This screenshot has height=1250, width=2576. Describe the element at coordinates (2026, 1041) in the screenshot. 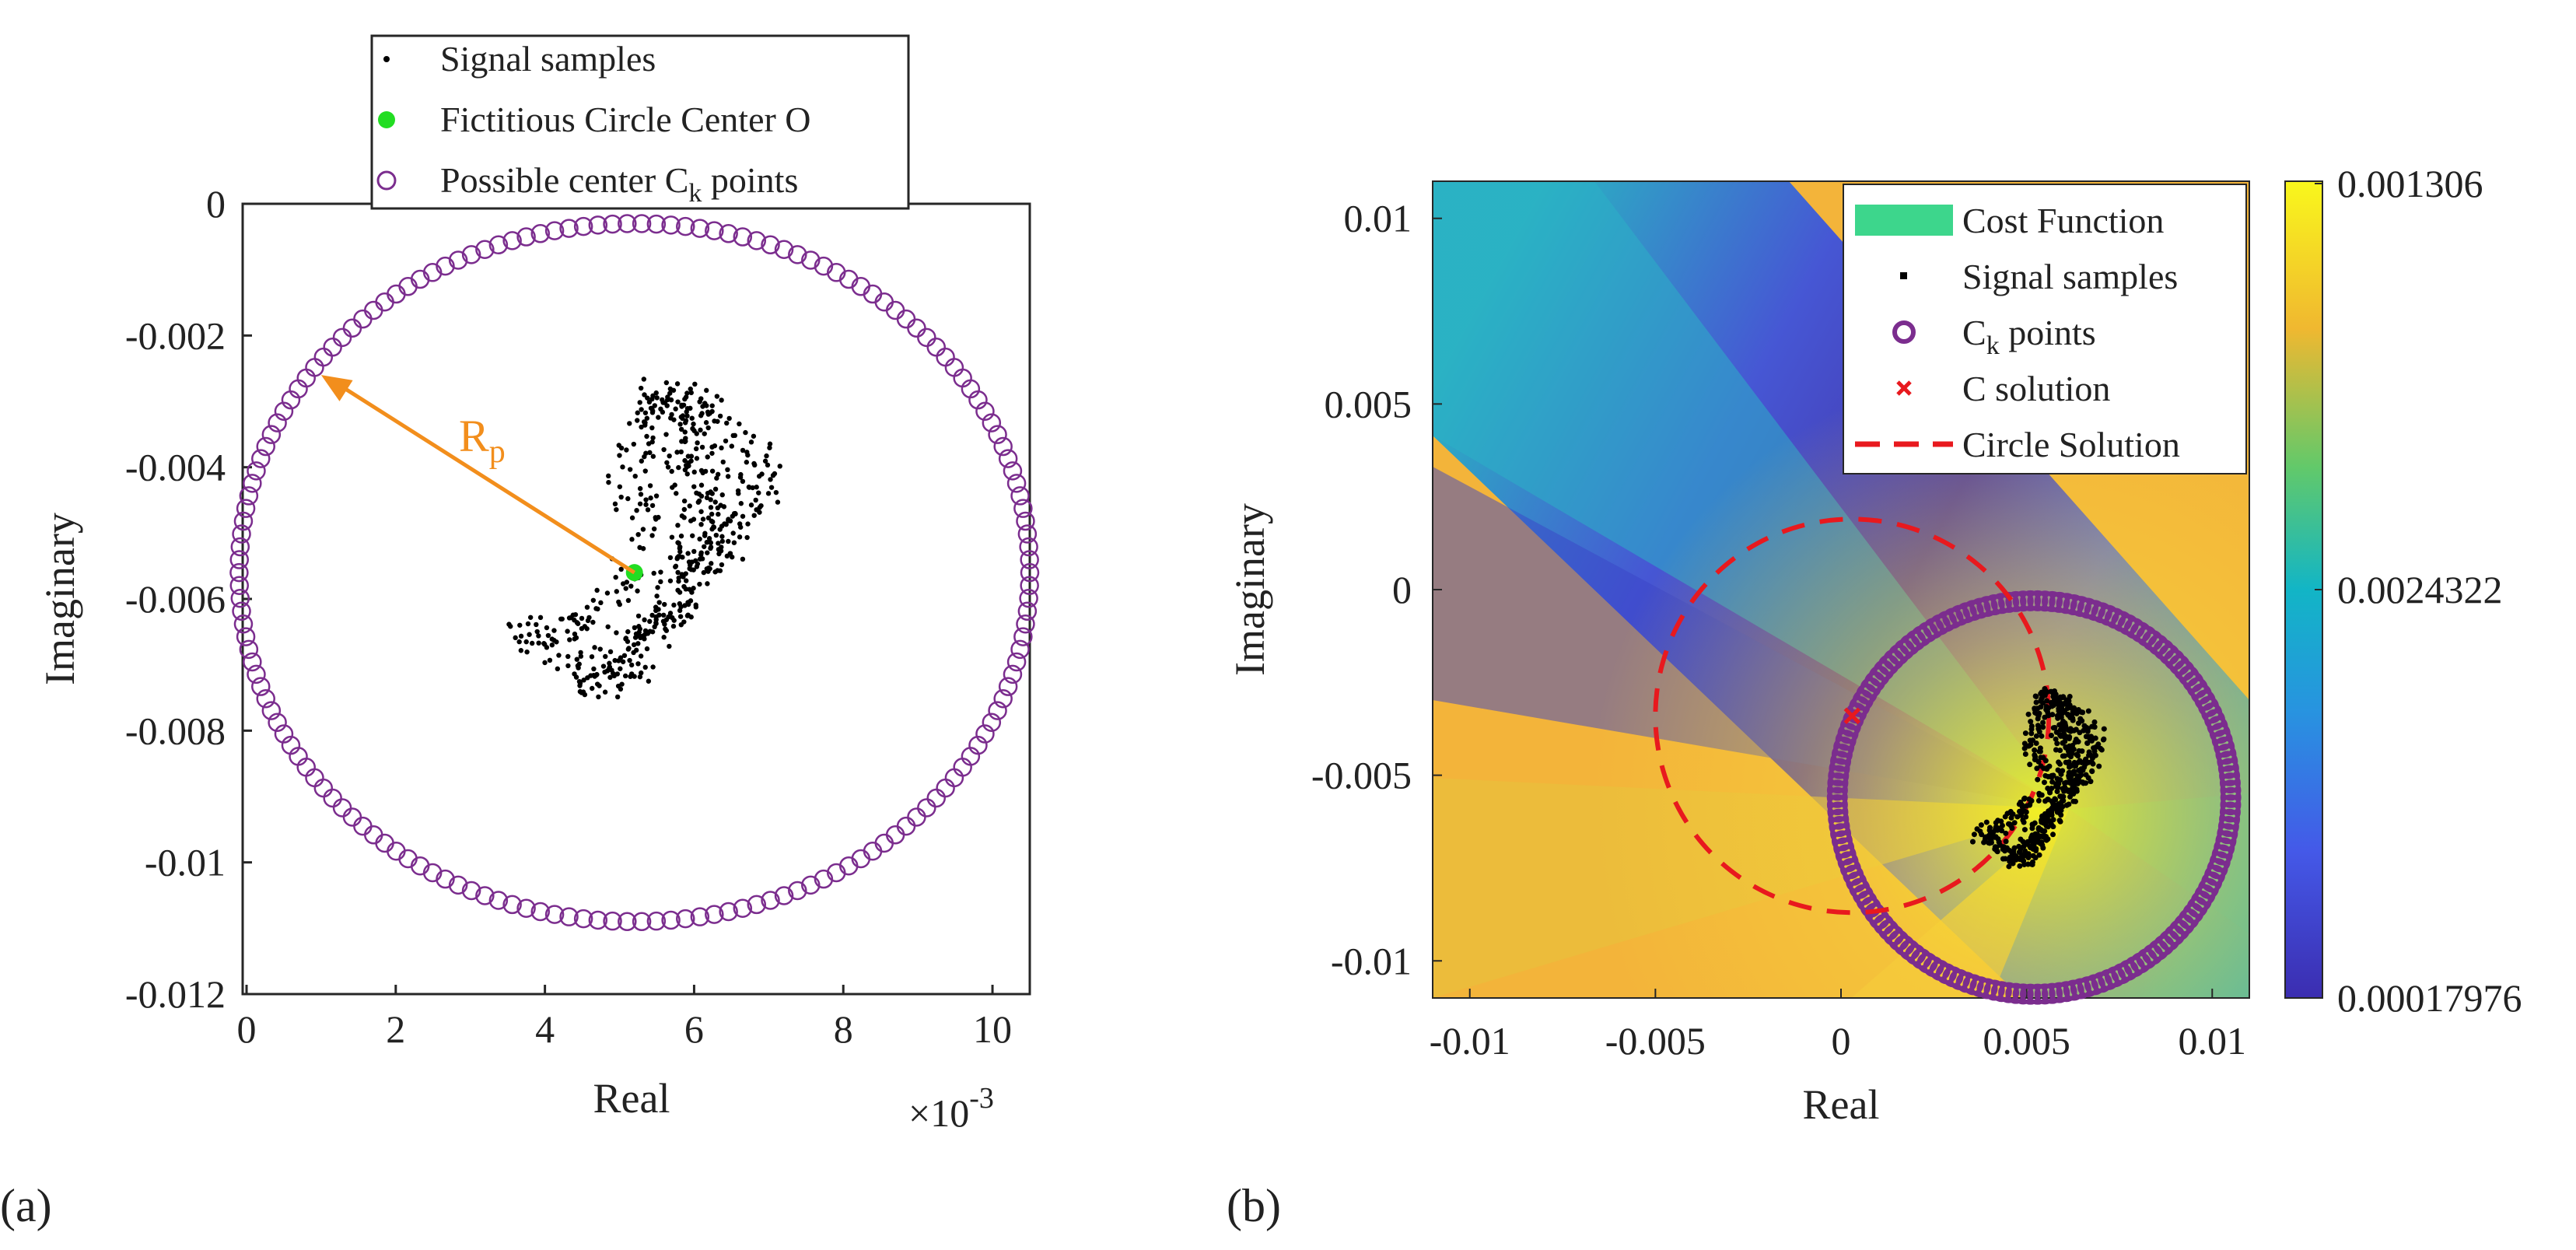

I see `x-tick-label-b: 0.005` at that location.